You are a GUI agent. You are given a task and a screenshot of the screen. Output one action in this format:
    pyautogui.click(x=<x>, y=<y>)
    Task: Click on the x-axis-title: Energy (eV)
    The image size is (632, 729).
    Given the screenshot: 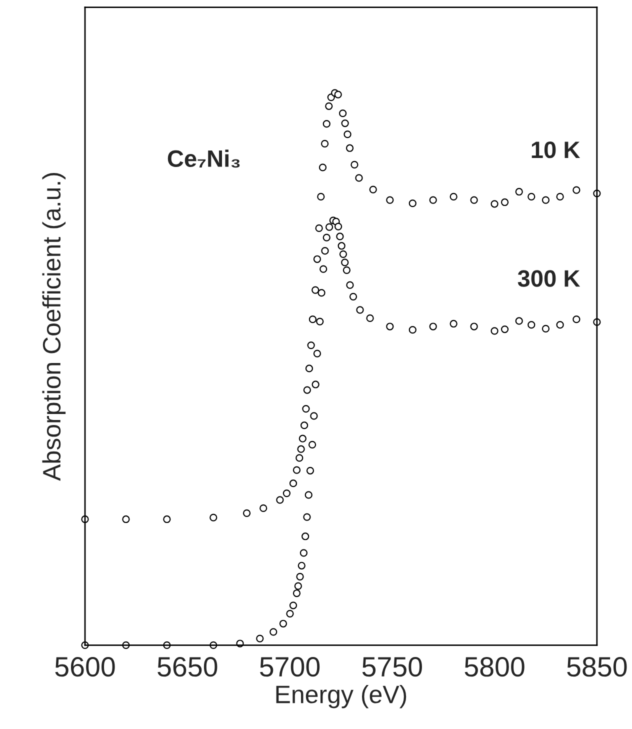 What is the action you would take?
    pyautogui.click(x=341, y=696)
    